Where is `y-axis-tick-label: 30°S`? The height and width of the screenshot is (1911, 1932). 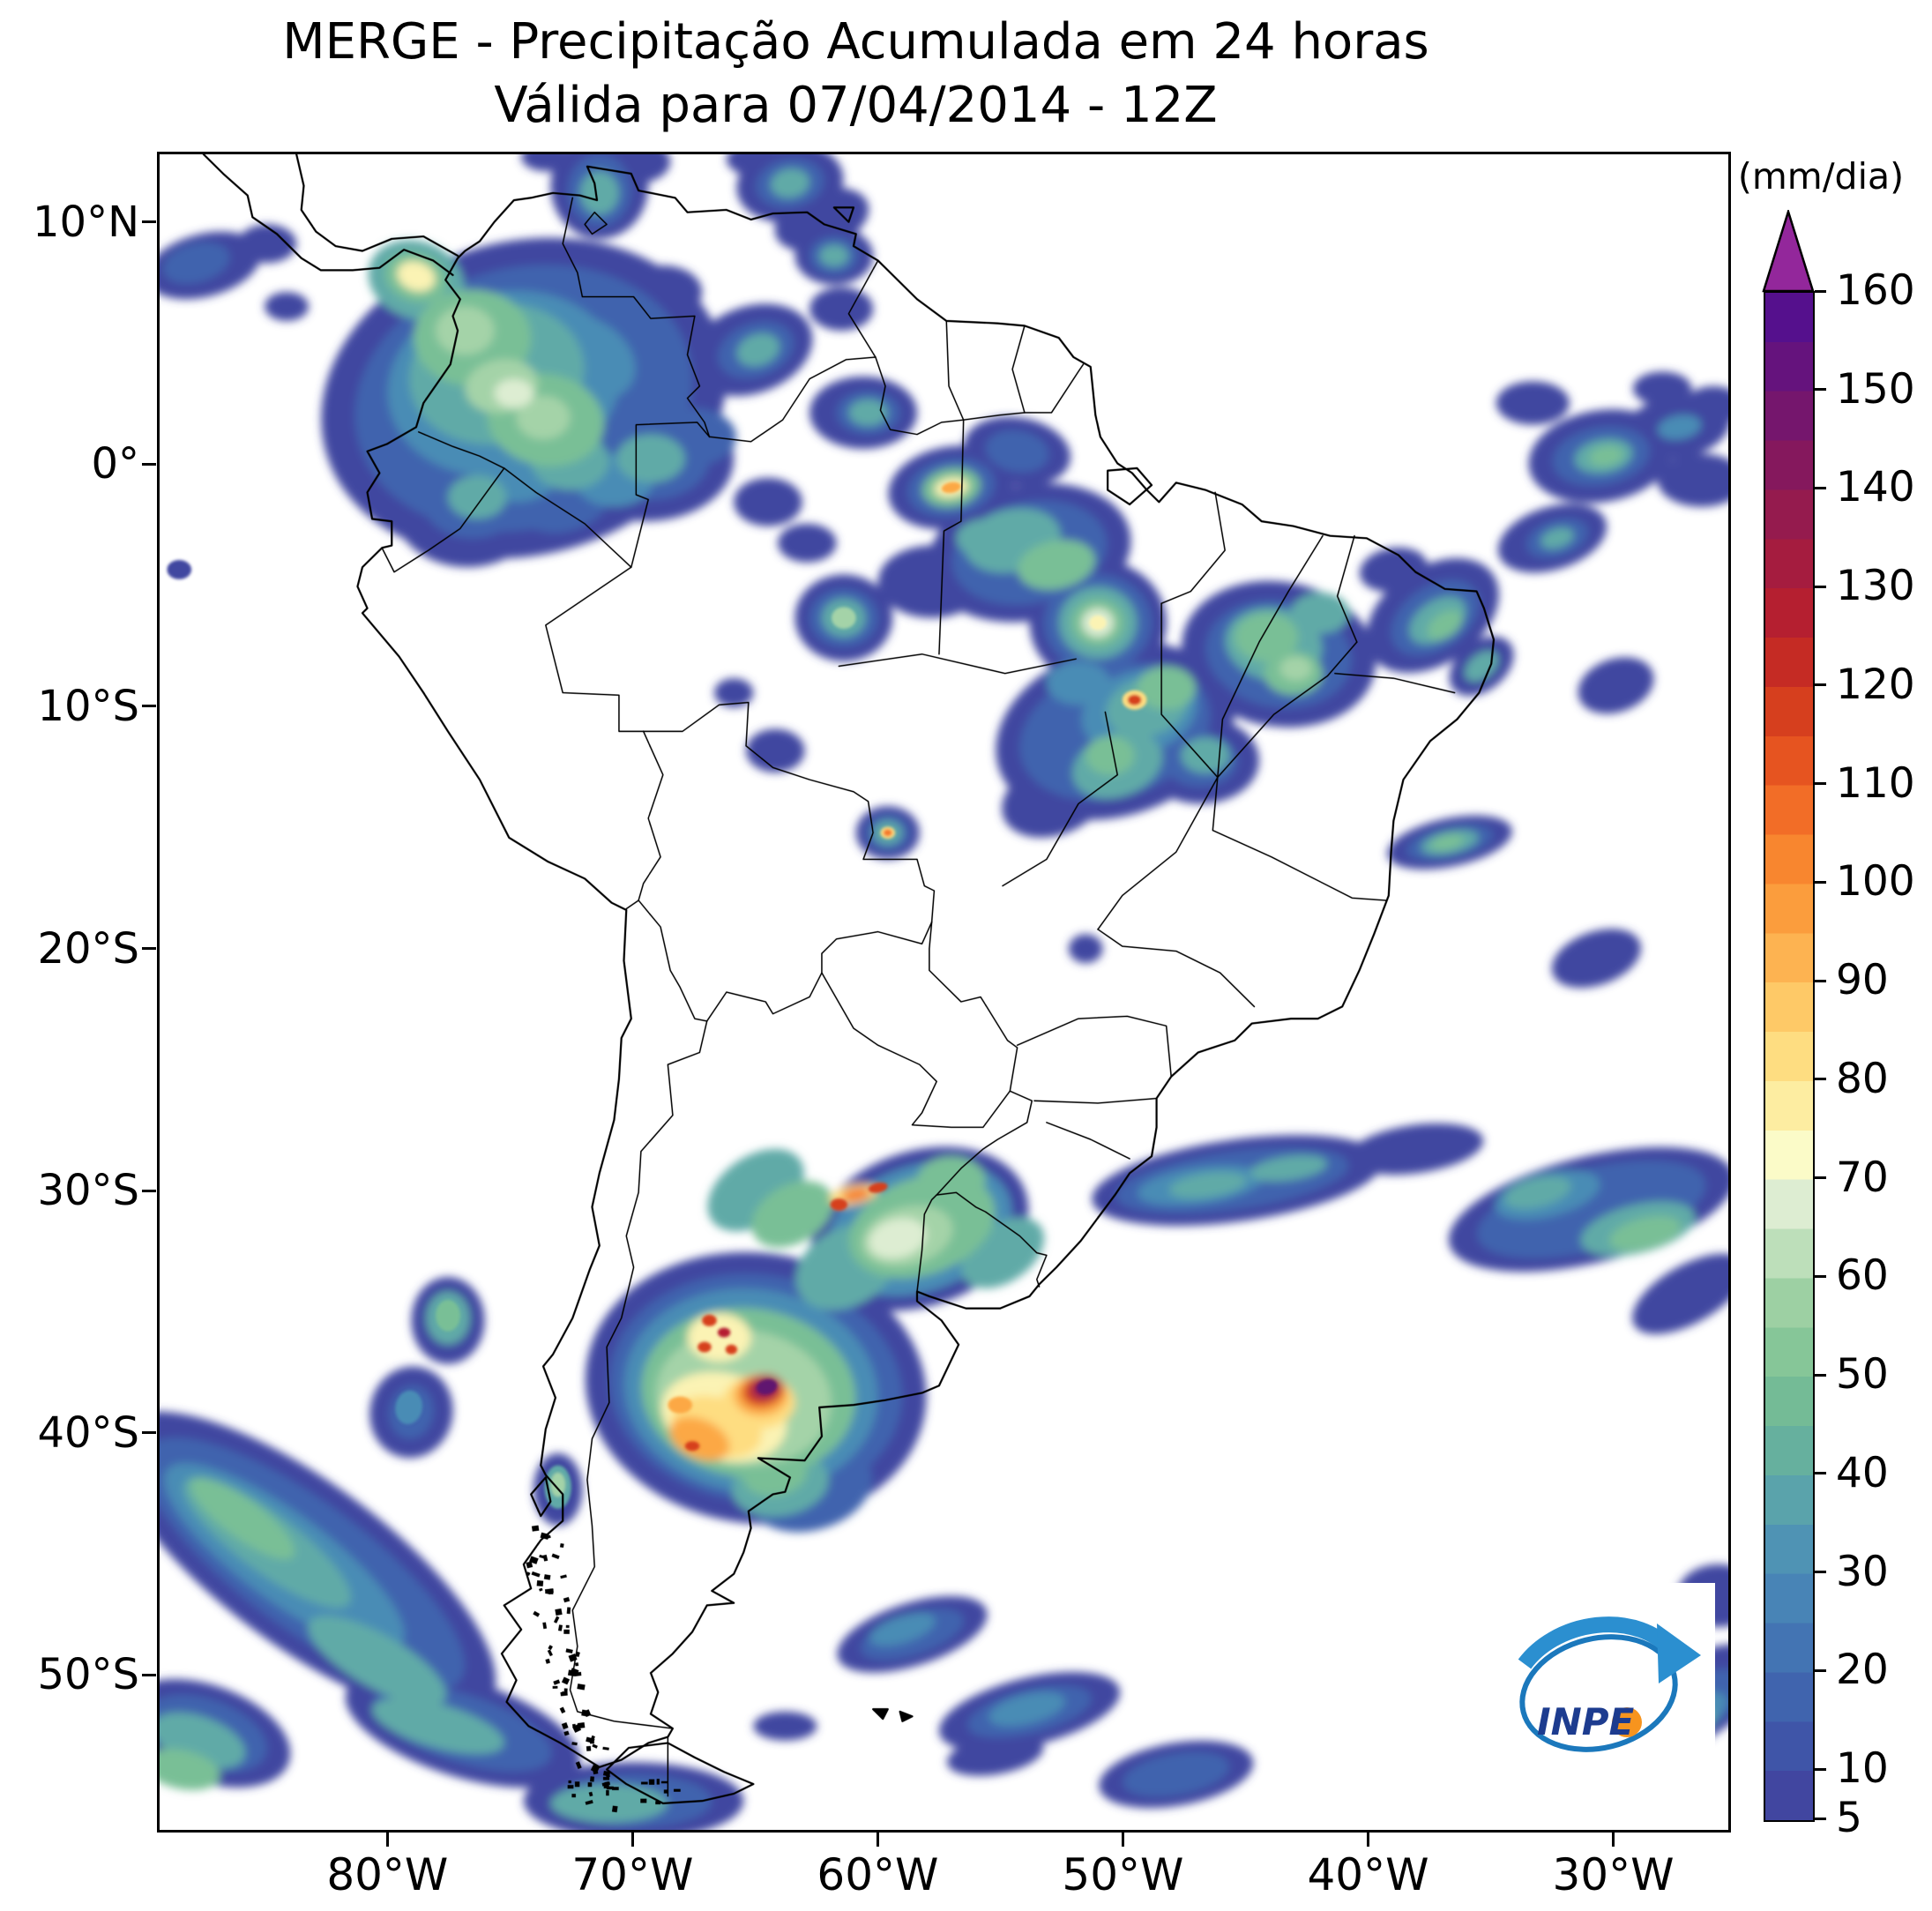 y-axis-tick-label: 30°S is located at coordinates (88, 1191).